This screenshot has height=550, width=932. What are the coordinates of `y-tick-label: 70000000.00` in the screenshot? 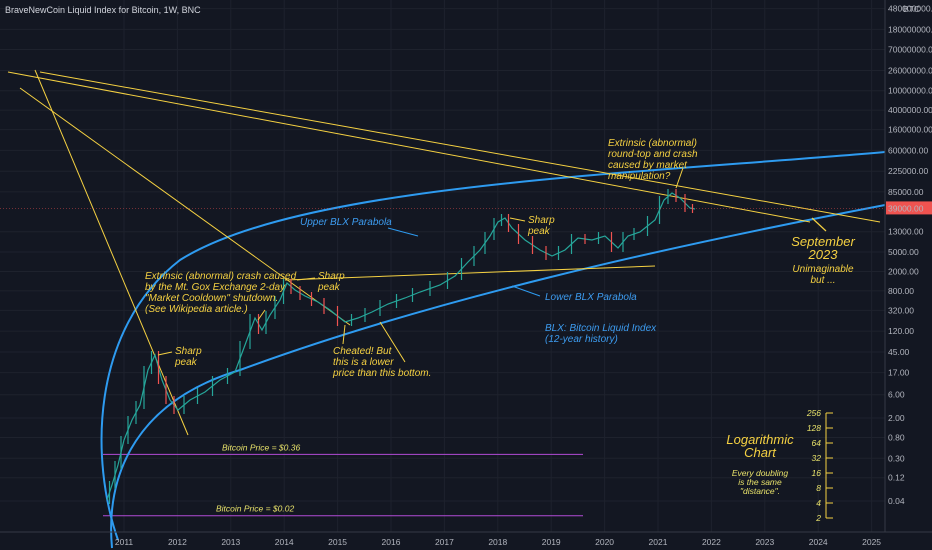 It's located at (910, 49).